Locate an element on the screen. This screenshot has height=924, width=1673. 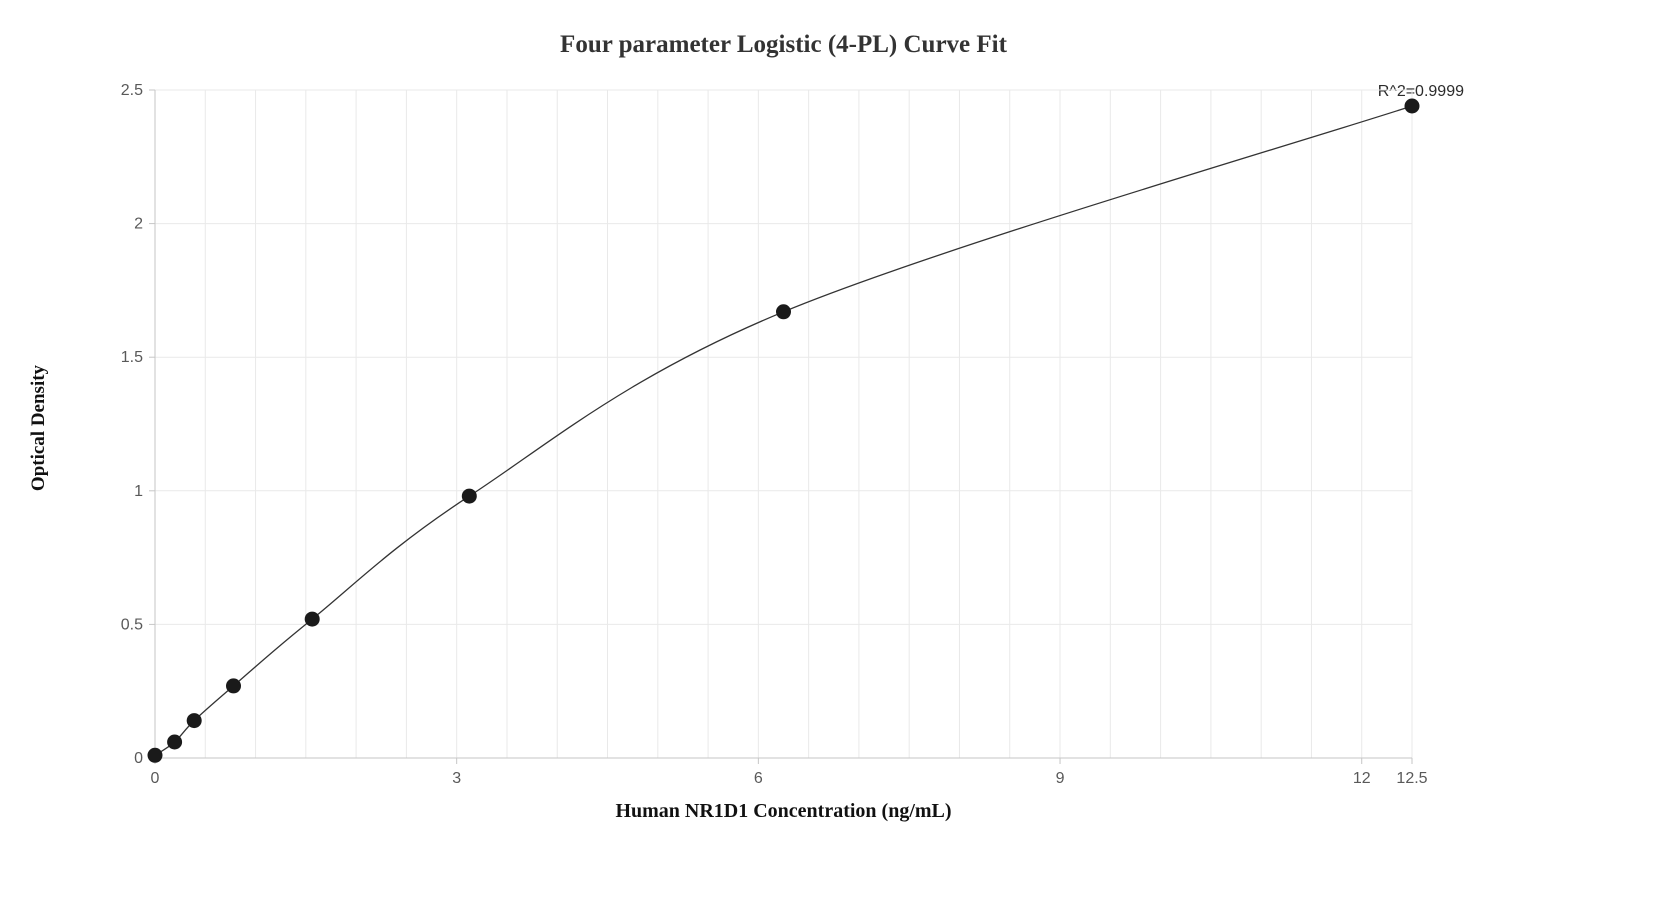
r-squared-annotation: R^2=0.9999 is located at coordinates (1420, 91).